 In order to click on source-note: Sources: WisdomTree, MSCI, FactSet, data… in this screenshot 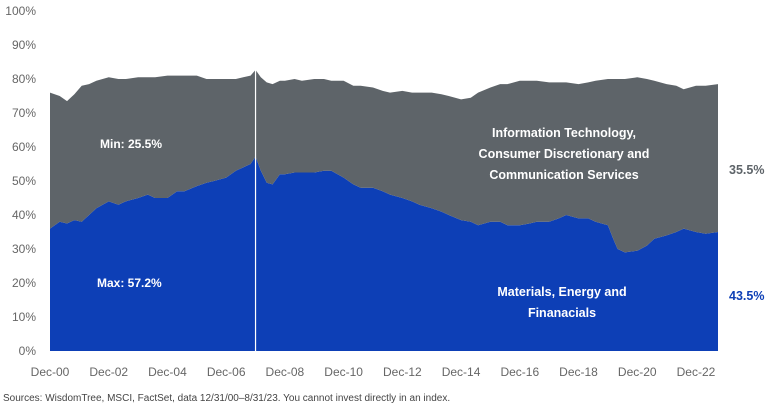, I will do `click(227, 398)`.